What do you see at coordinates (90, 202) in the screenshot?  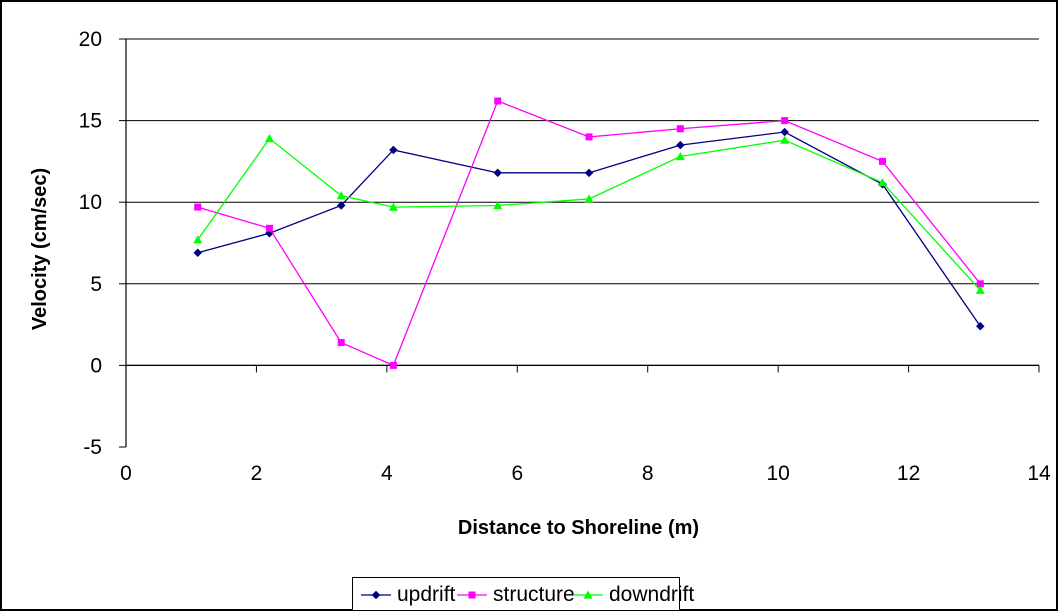 I see `y-tick-label: 10` at bounding box center [90, 202].